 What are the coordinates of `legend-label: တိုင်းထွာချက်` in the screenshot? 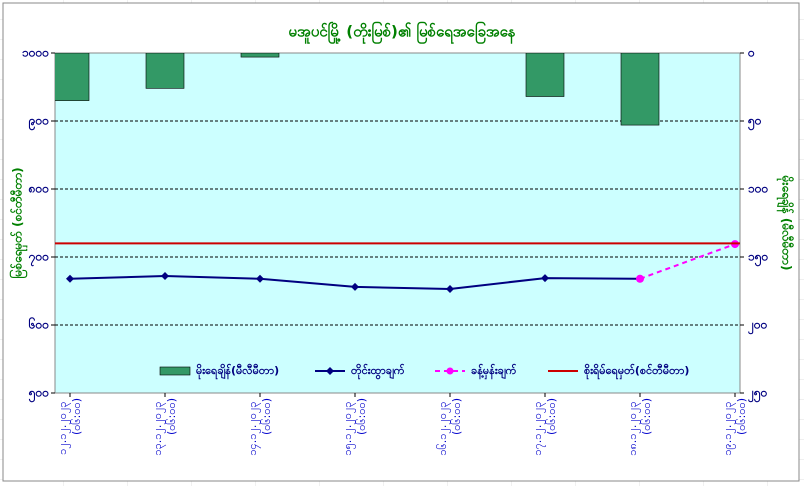 It's located at (378, 371).